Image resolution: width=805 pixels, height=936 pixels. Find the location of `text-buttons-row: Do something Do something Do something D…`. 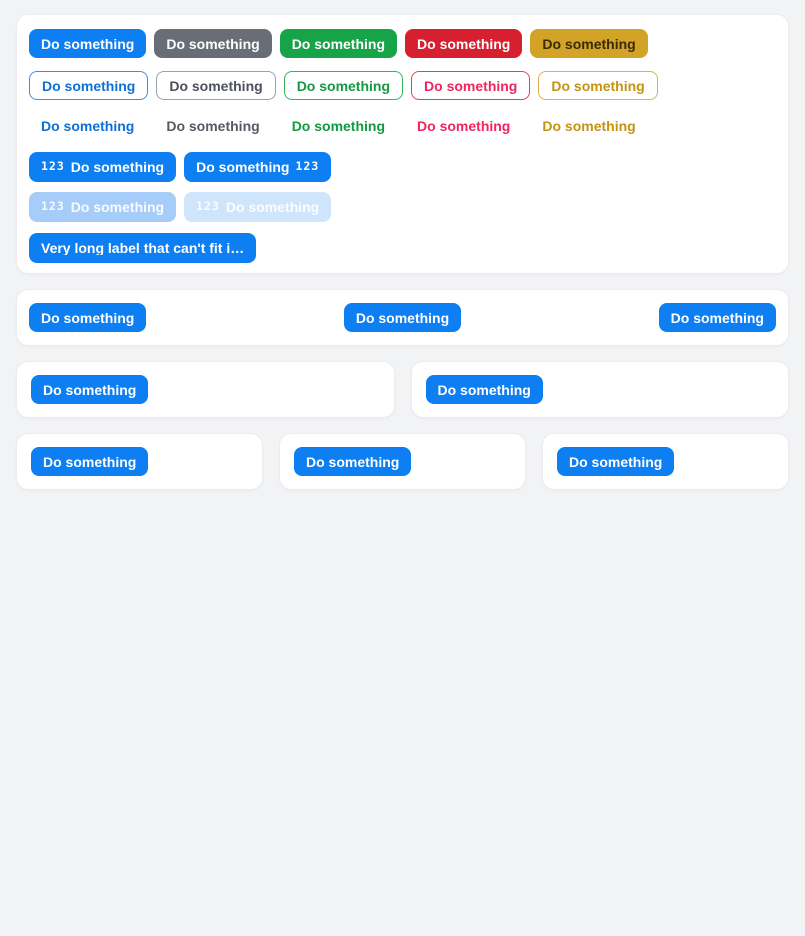

text-buttons-row: Do something Do something Do something D… is located at coordinates (402, 126).